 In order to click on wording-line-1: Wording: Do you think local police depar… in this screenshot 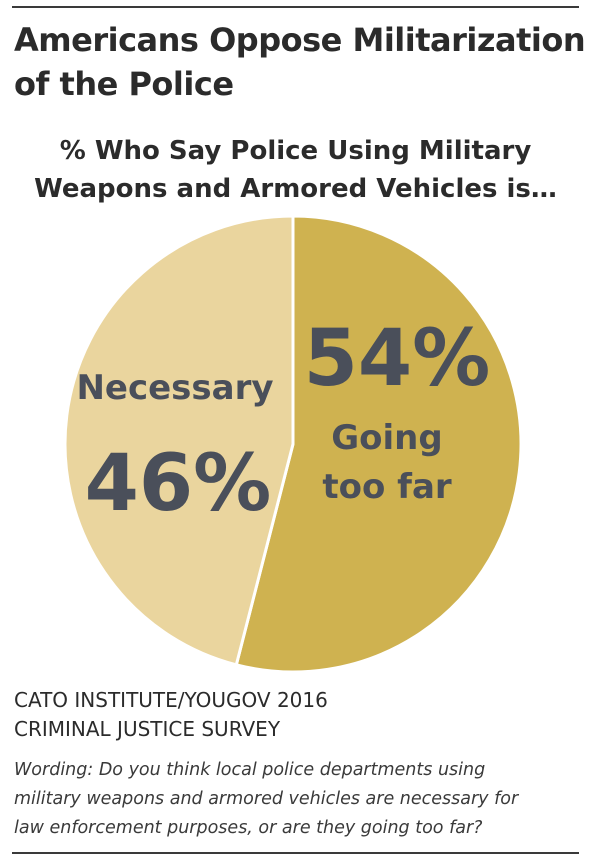, I will do `click(250, 770)`.